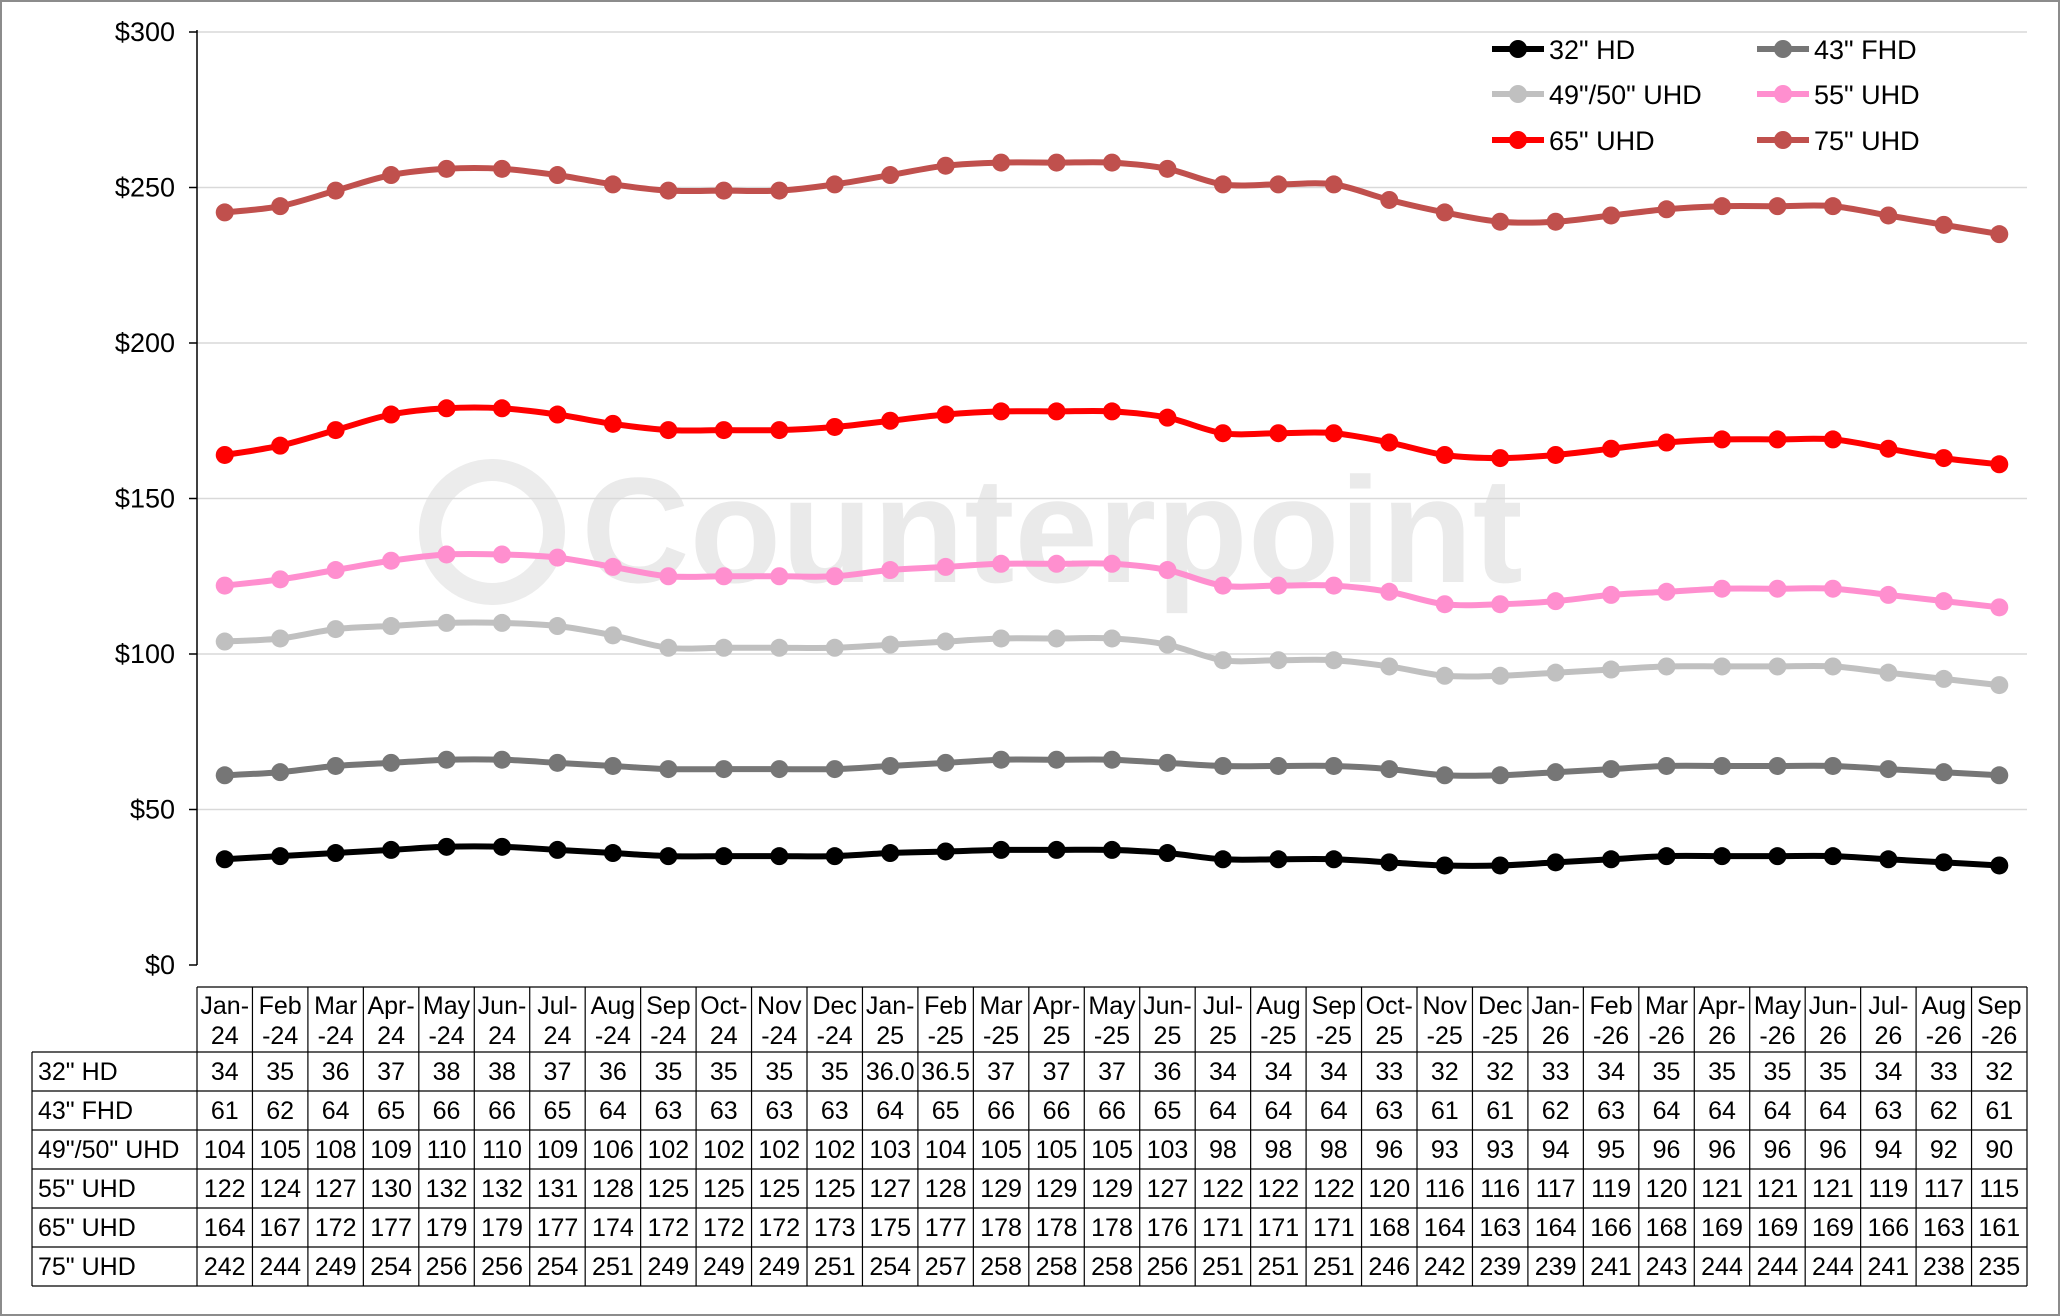 The width and height of the screenshot is (2060, 1316). Describe the element at coordinates (1278, 1150) in the screenshot. I see `data-label: 98` at that location.